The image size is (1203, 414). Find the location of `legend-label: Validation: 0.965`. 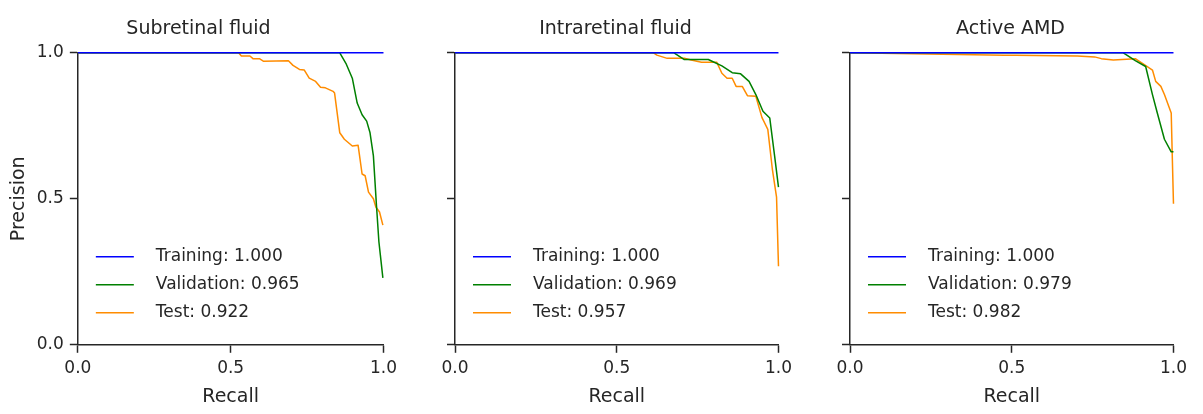

legend-label: Validation: 0.965 is located at coordinates (227, 283).